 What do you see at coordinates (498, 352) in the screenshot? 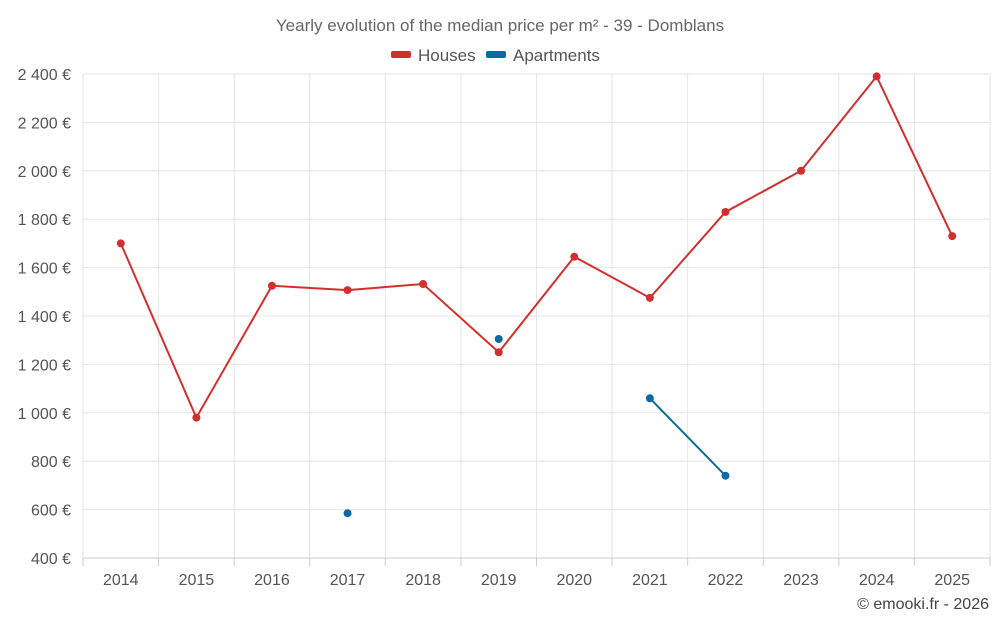
I see `data-point-houses-2019` at bounding box center [498, 352].